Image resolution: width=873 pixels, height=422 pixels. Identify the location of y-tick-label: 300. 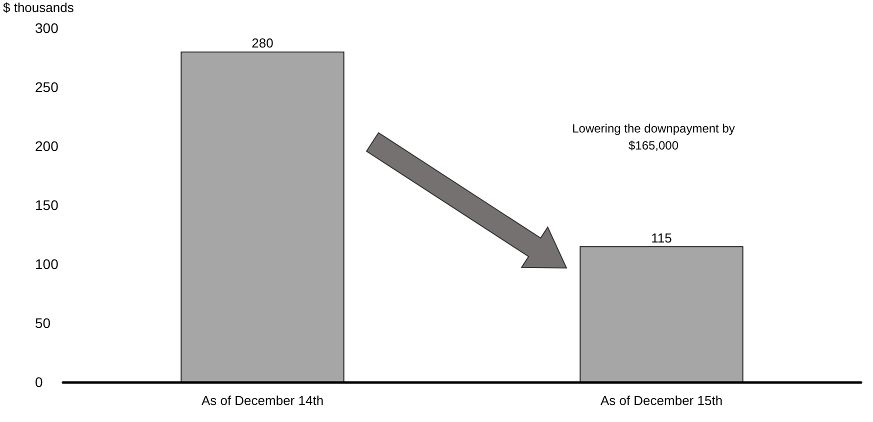
(47, 28).